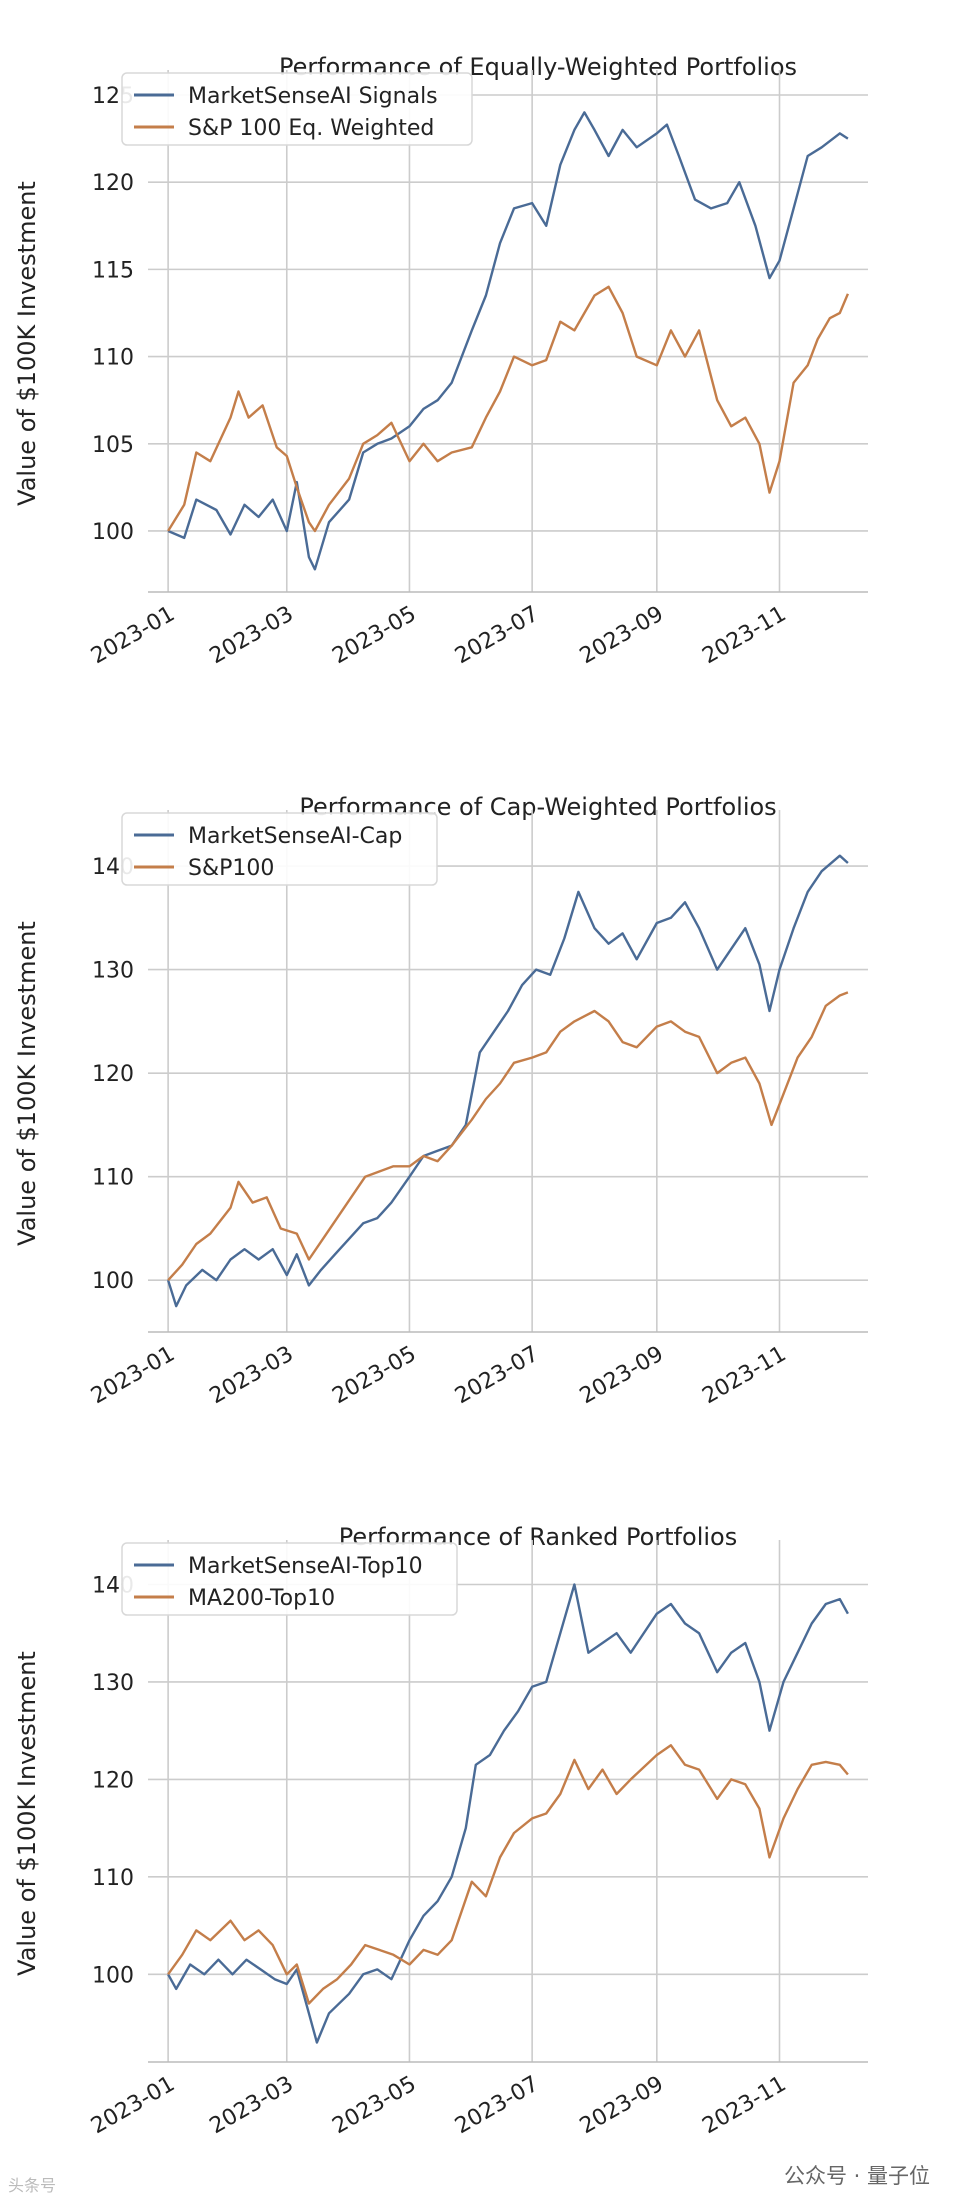 Image resolution: width=954 pixels, height=2210 pixels. I want to click on y-tick-label: 105, so click(113, 445).